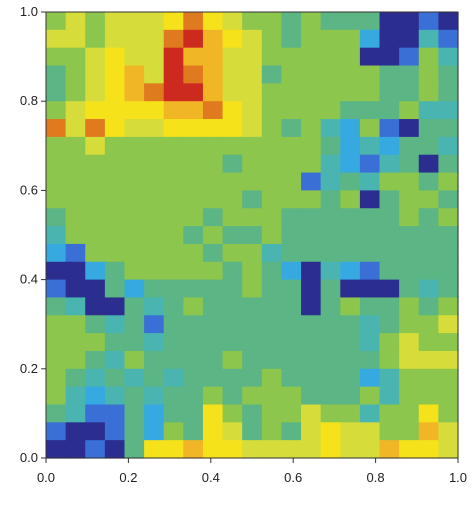 The image size is (474, 509). Describe the element at coordinates (29, 368) in the screenshot. I see `y-tick-label: 0.2` at that location.